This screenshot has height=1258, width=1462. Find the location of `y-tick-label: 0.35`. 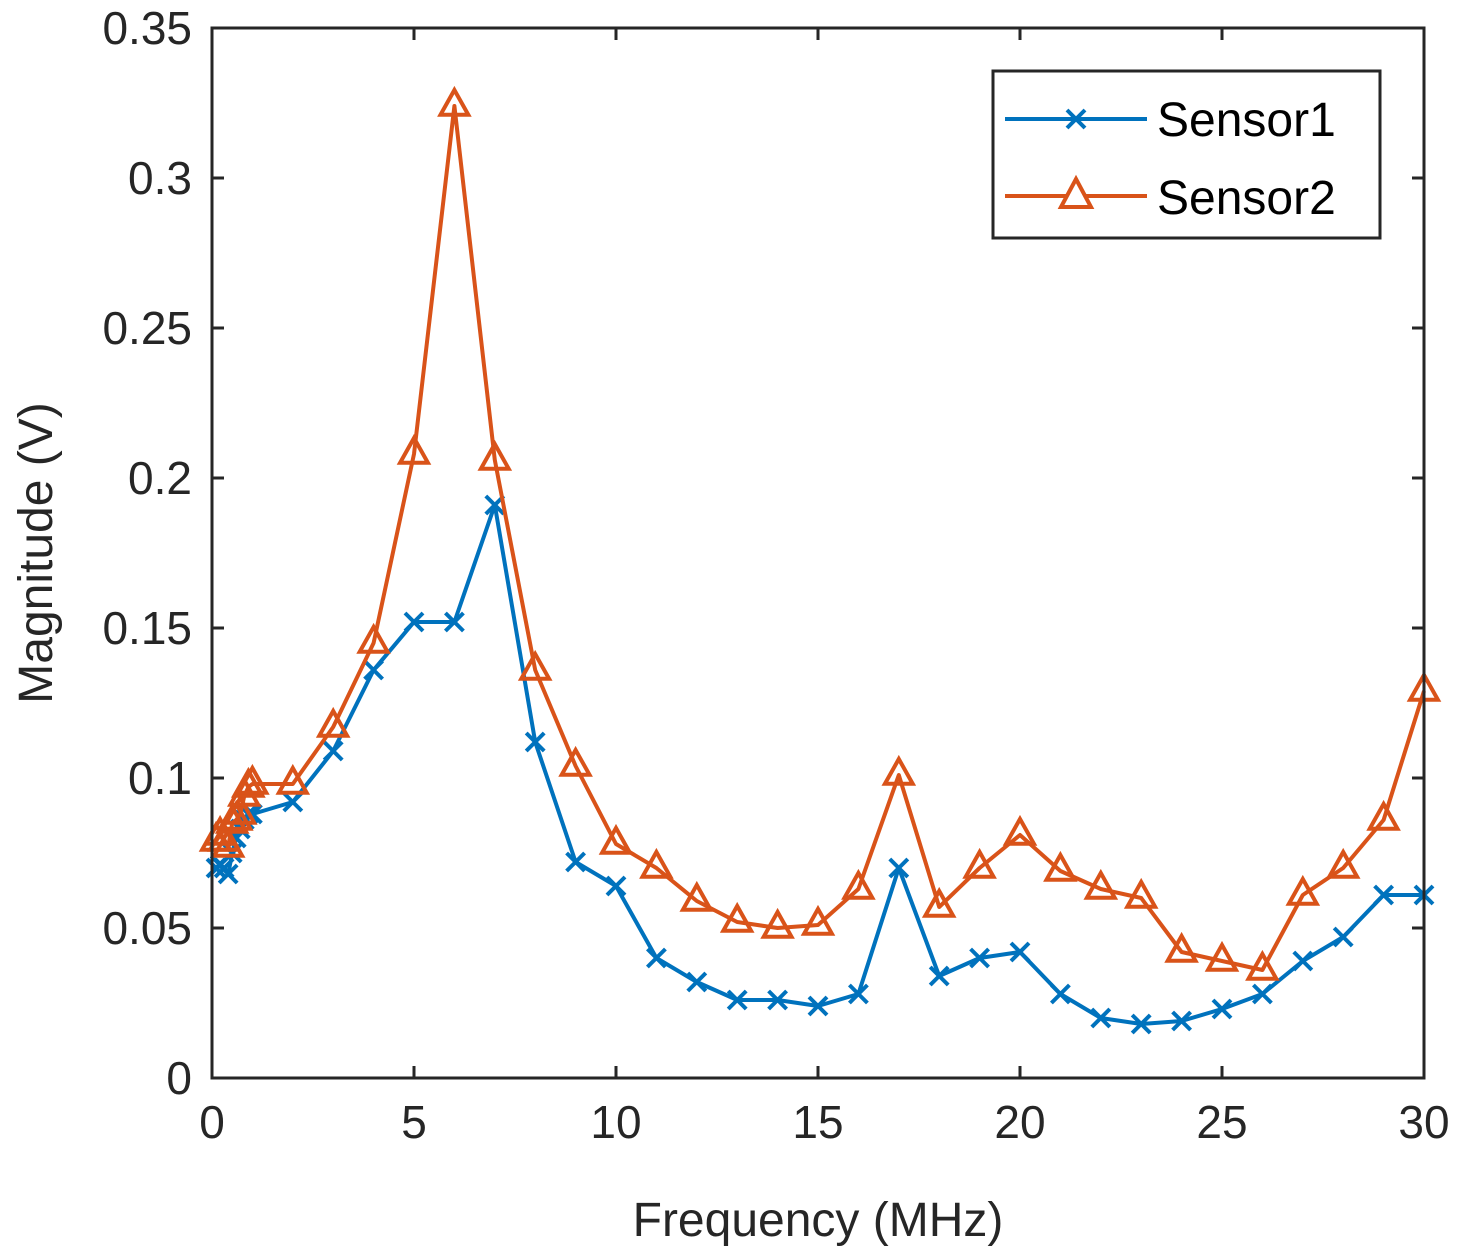

y-tick-label: 0.35 is located at coordinates (147, 28).